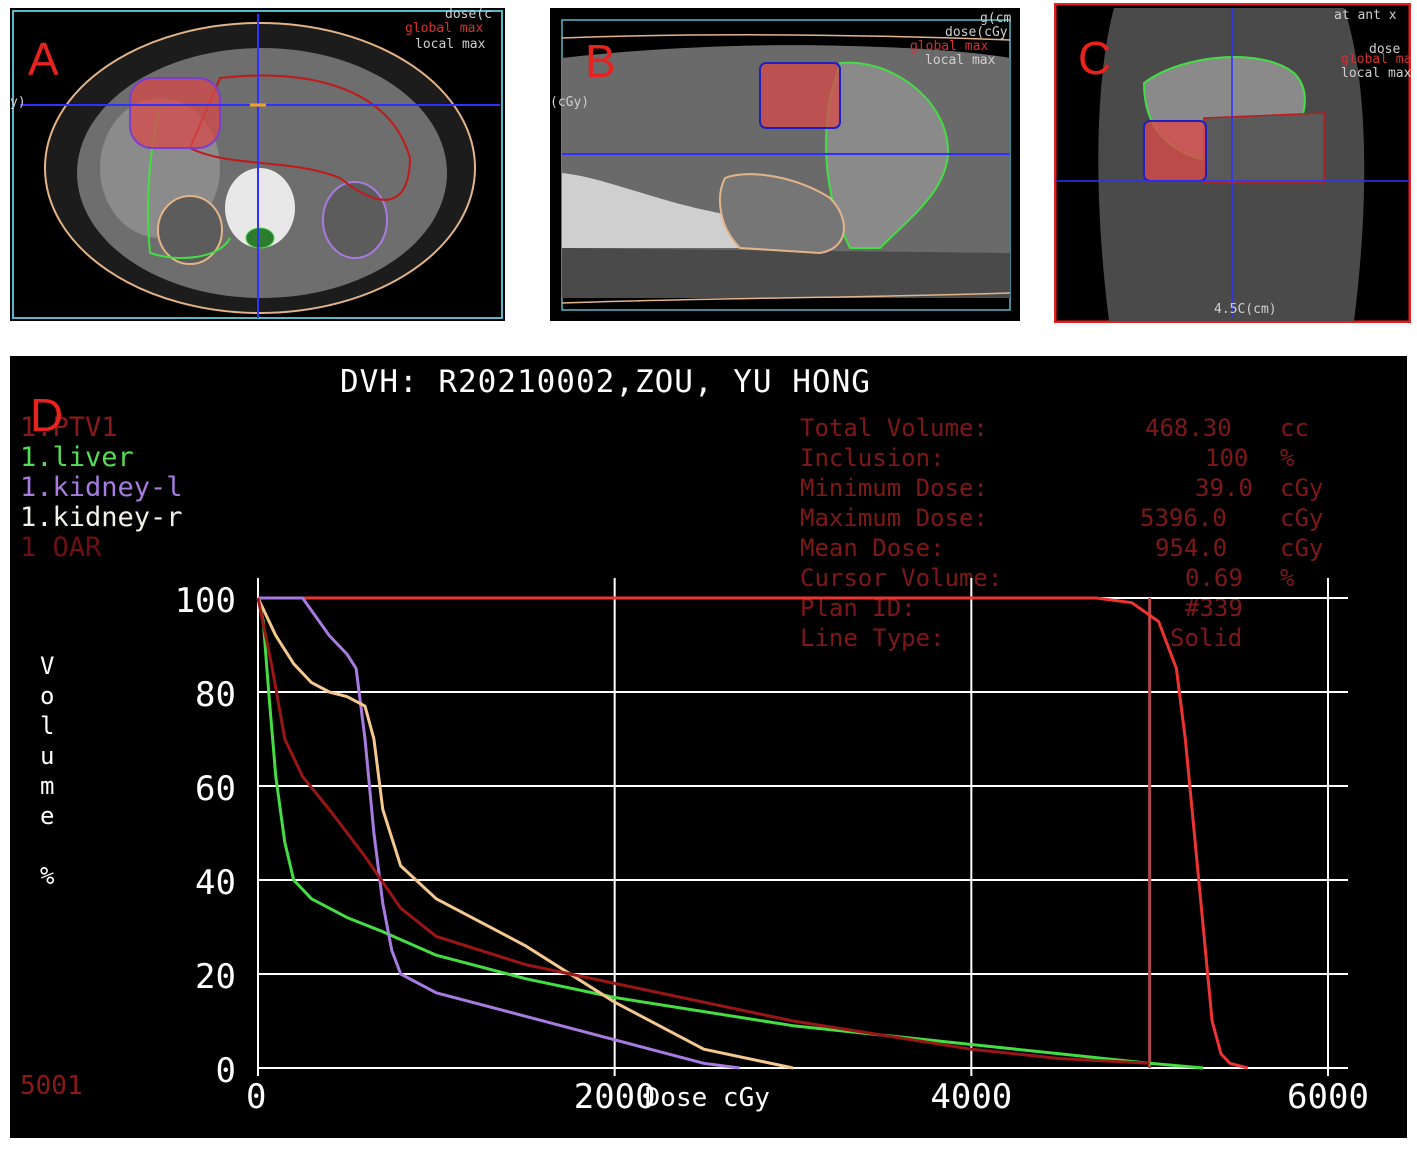  What do you see at coordinates (949, 46) in the screenshot?
I see `panel-b-global-max: global max` at bounding box center [949, 46].